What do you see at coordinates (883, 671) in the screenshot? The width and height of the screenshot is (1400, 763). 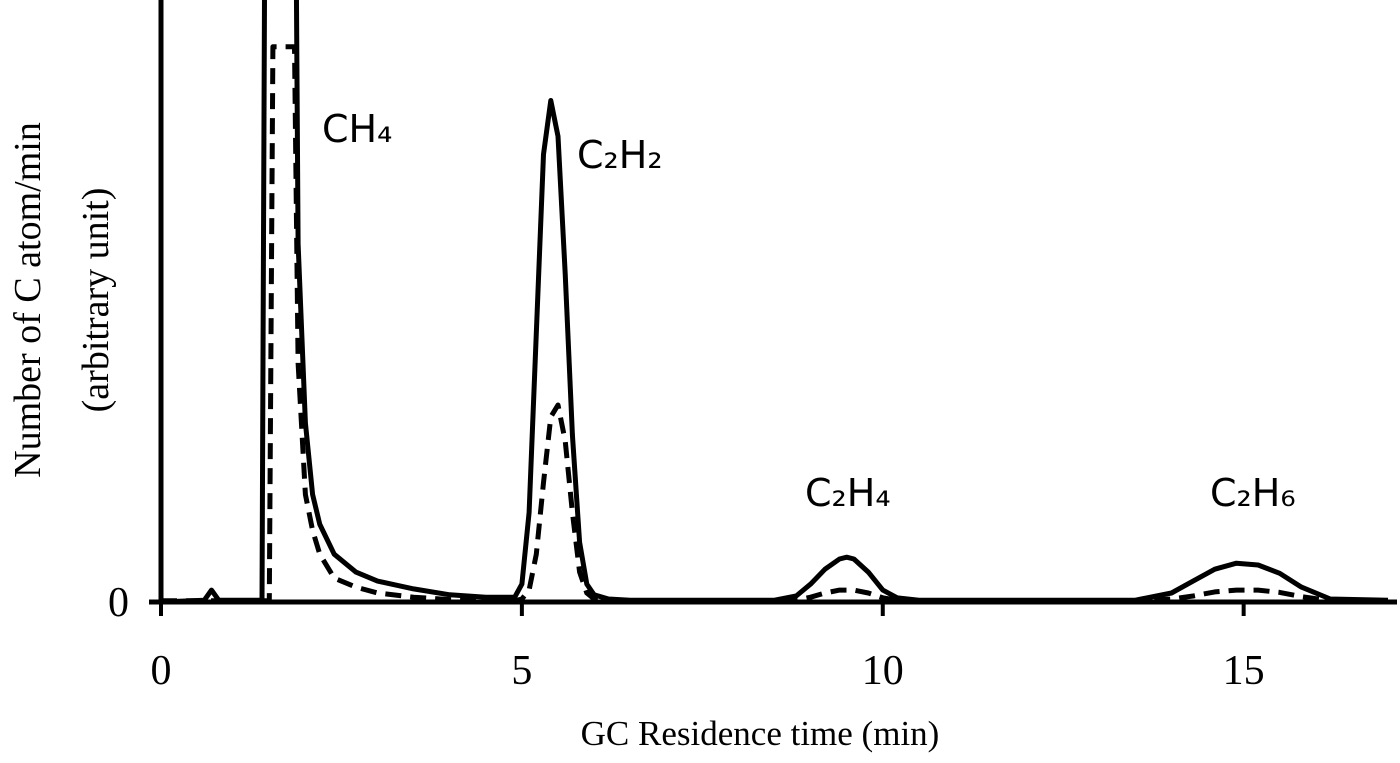 I see `x-tick-label: 10` at bounding box center [883, 671].